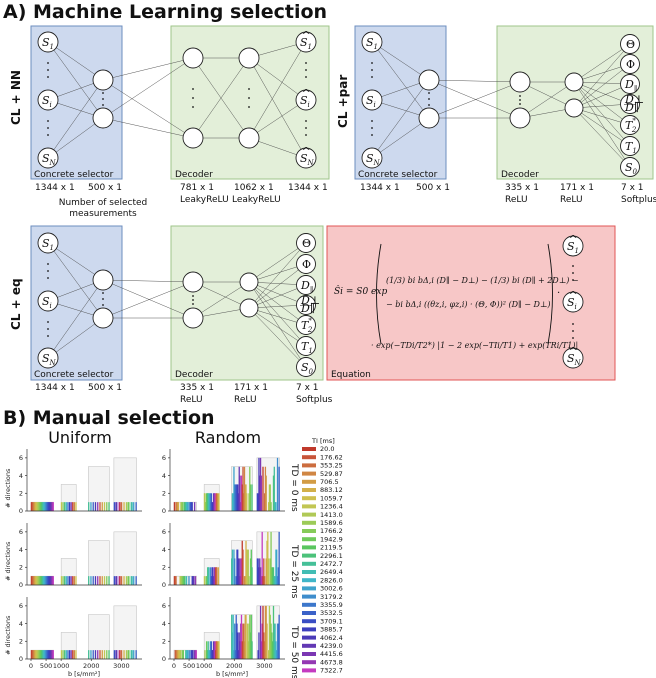 This screenshot has height=678, width=656. Describe the element at coordinates (331, 564) in the screenshot. I see `legend-label: 2472.7` at that location.